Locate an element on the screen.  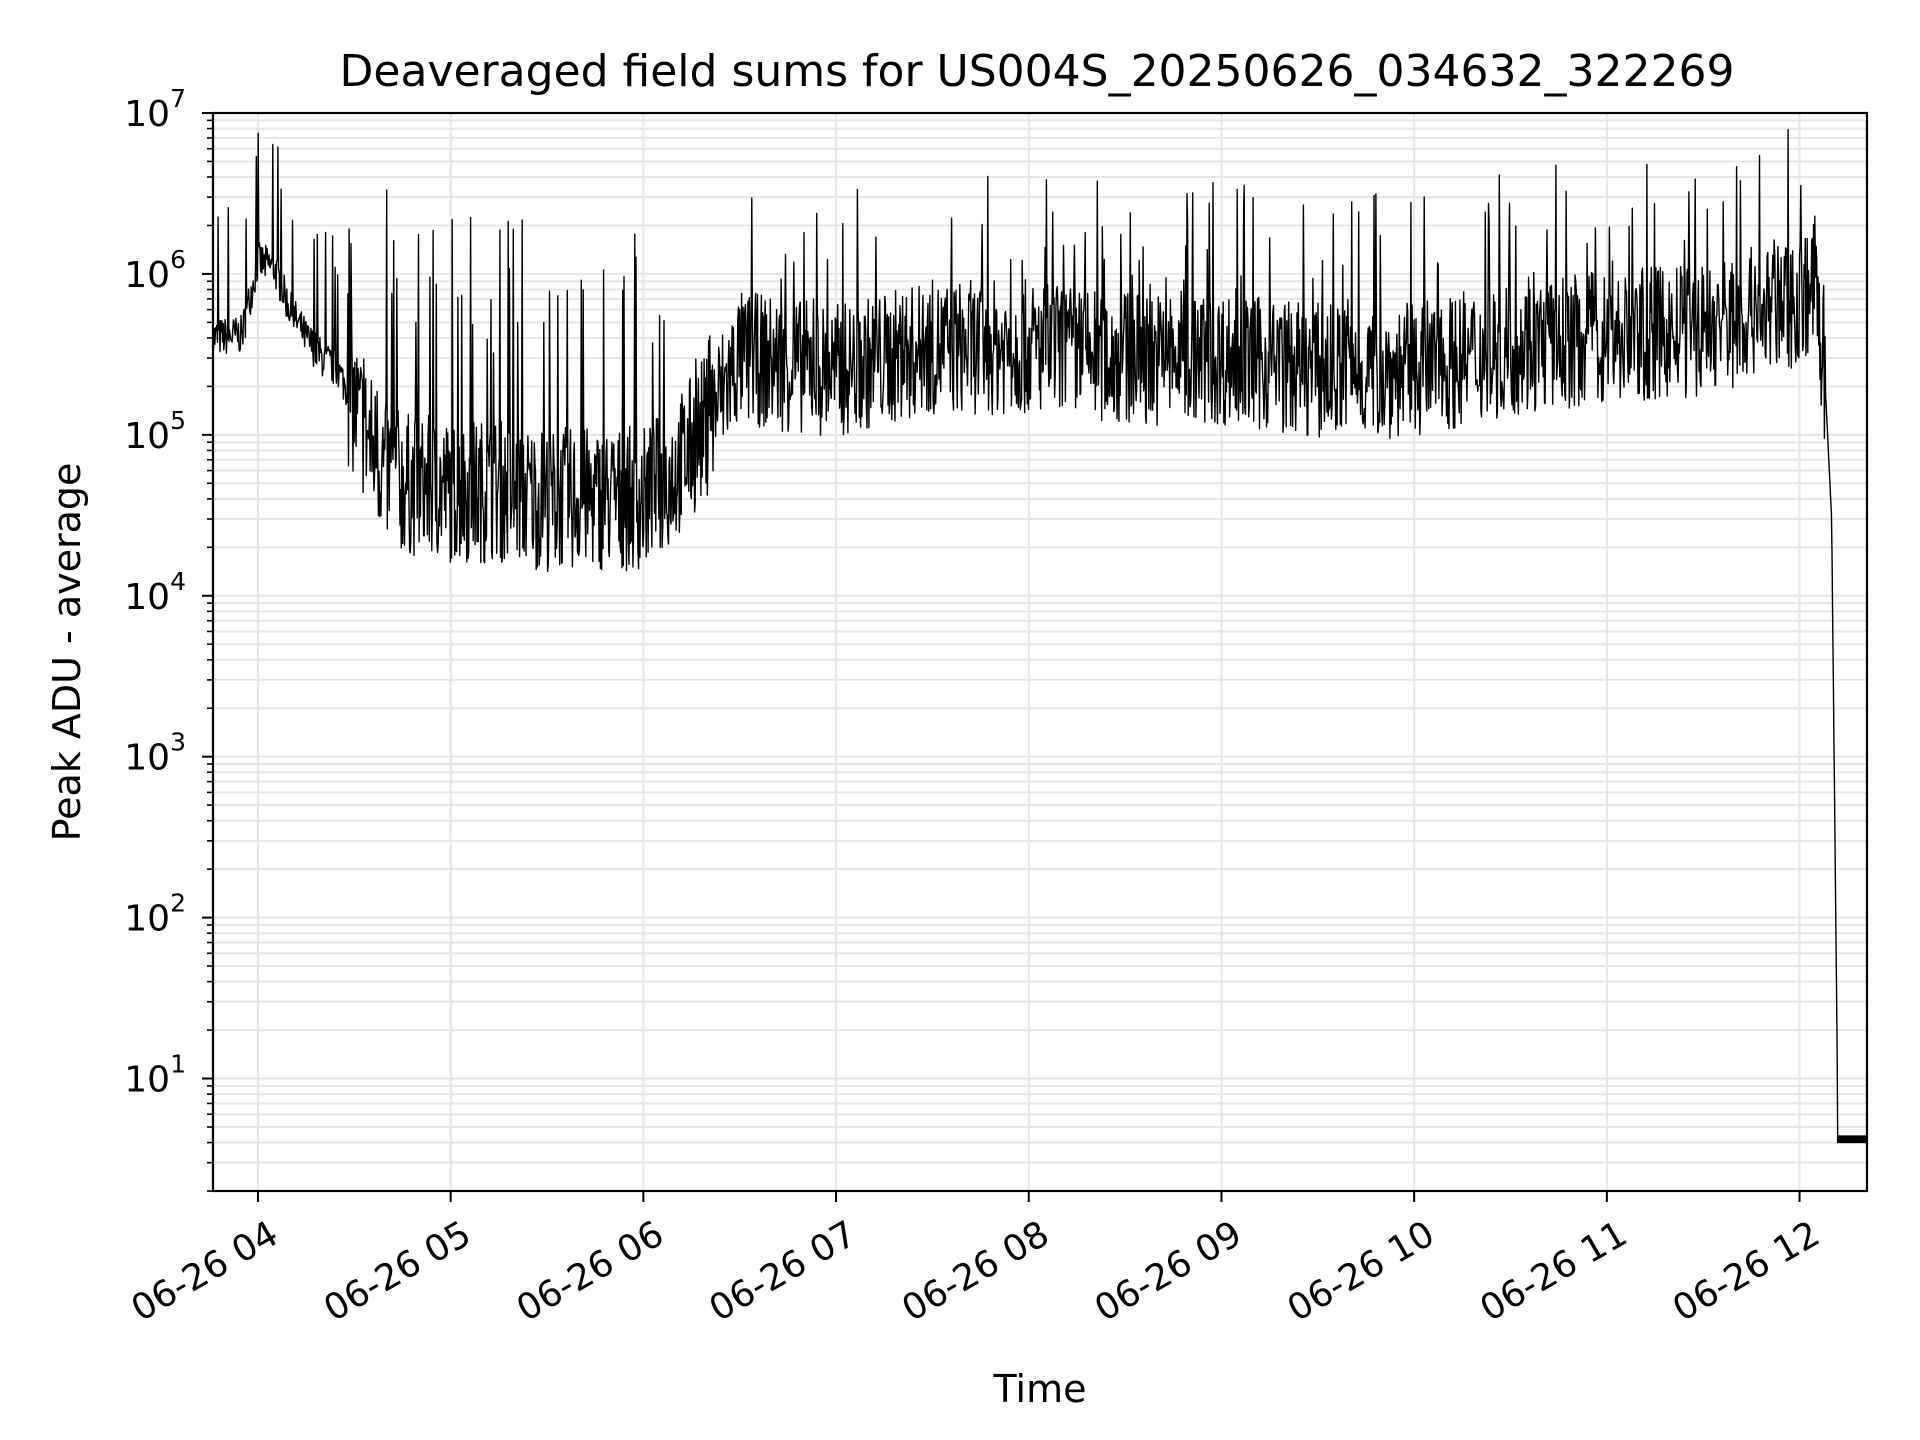
x-tick-label: 06-26 10 is located at coordinates (1361, 1271).